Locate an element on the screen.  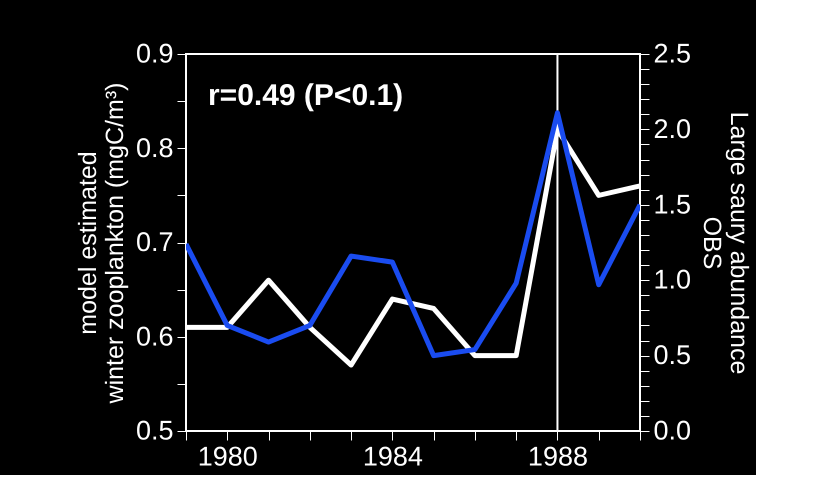
y-tick-label: 0.9 is located at coordinates (155, 53).